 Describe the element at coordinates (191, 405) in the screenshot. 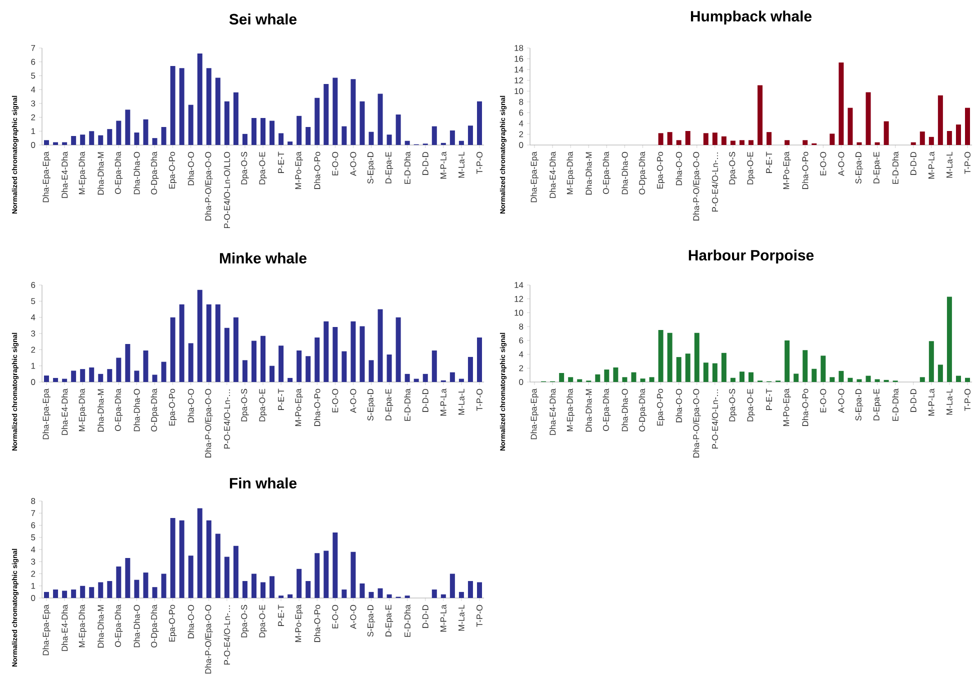

I see `x-tick-label: Dha-O-O` at that location.